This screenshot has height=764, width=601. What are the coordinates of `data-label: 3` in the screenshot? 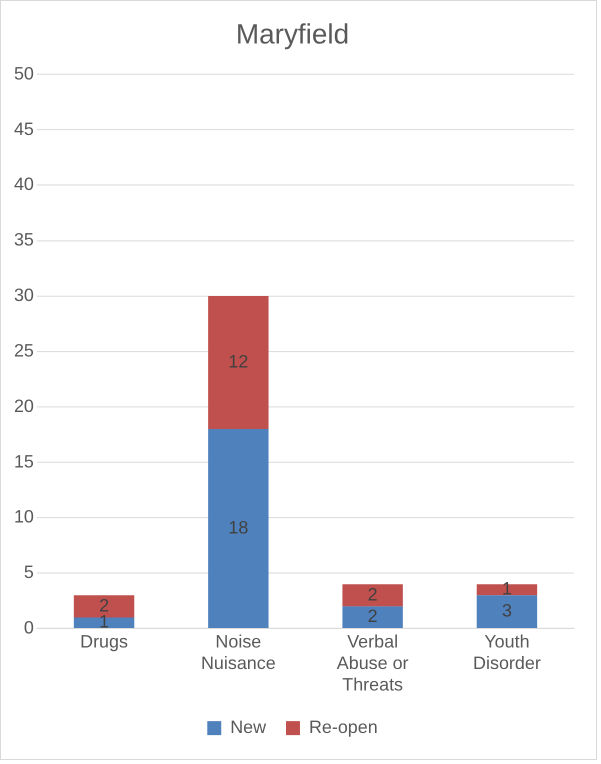 It's located at (507, 610).